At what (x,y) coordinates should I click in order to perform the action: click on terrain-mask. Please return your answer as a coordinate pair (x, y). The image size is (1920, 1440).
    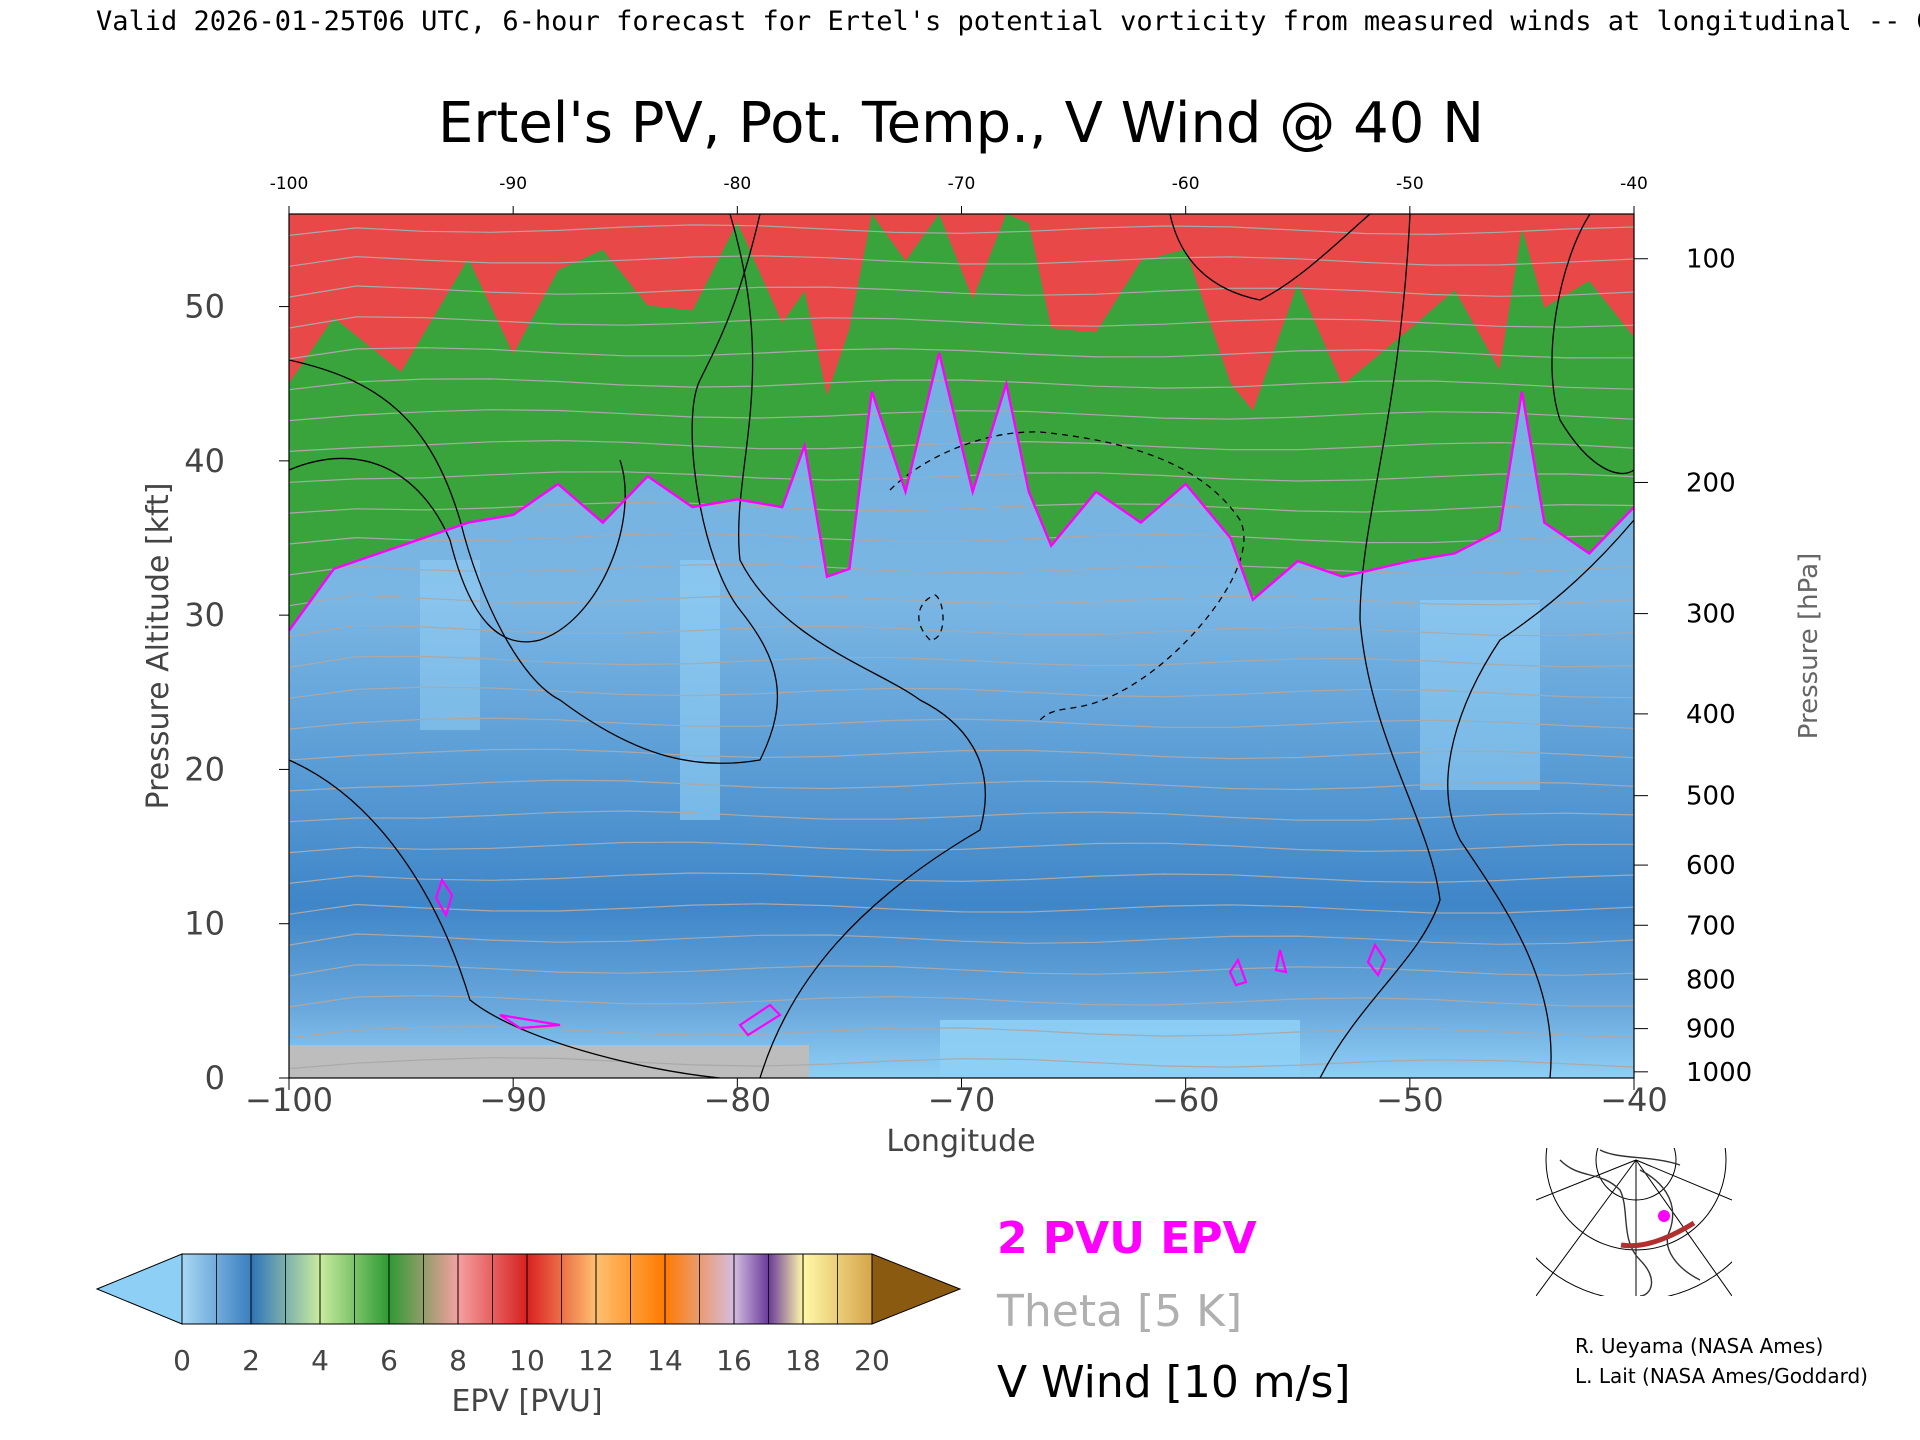
    Looking at the image, I should click on (549, 1061).